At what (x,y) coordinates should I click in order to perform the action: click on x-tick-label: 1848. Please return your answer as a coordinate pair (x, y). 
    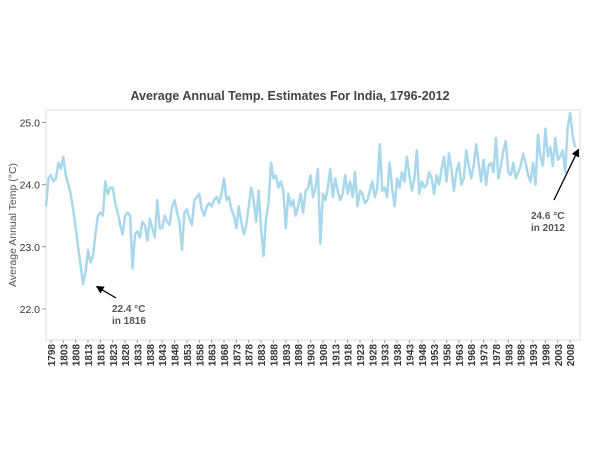
    Looking at the image, I should click on (176, 355).